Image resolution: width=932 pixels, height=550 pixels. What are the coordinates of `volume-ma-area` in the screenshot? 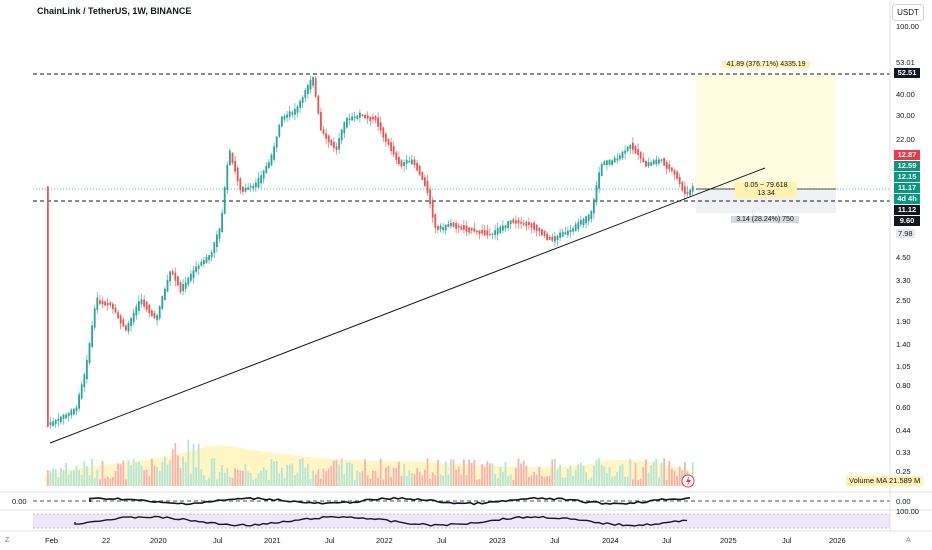 It's located at (367, 465).